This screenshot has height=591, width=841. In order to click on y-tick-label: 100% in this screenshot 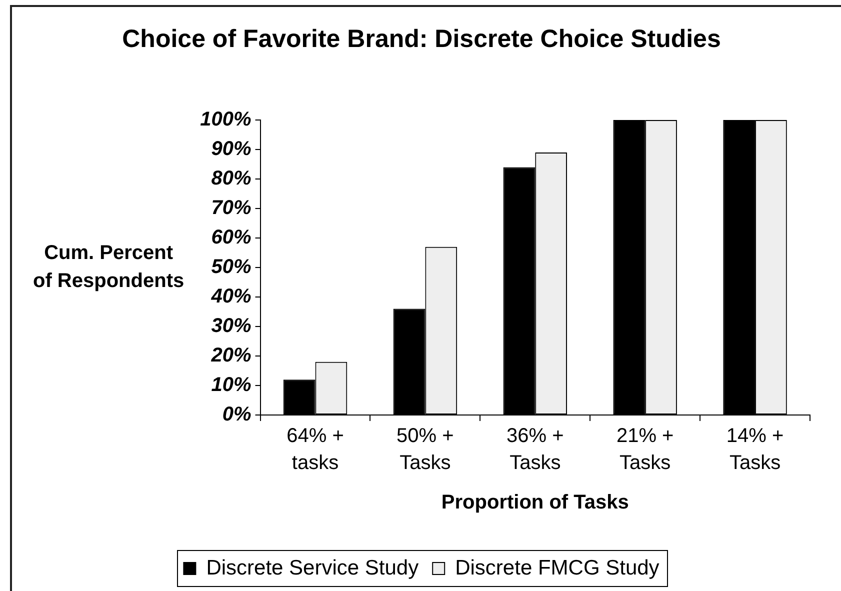, I will do `click(226, 119)`.